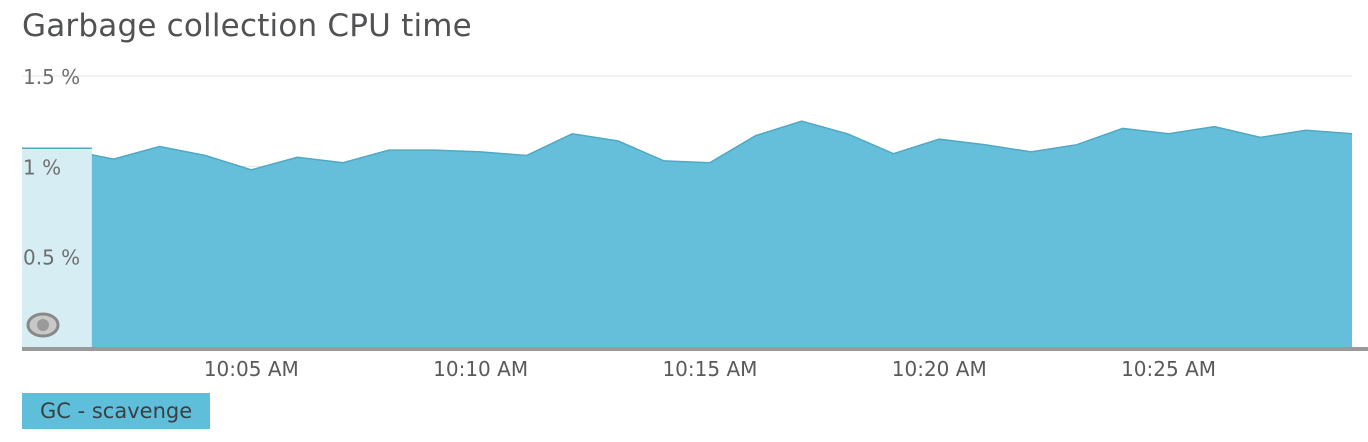 The height and width of the screenshot is (442, 1368). What do you see at coordinates (687, 145) in the screenshot?
I see `series-line-gc-scavenge` at bounding box center [687, 145].